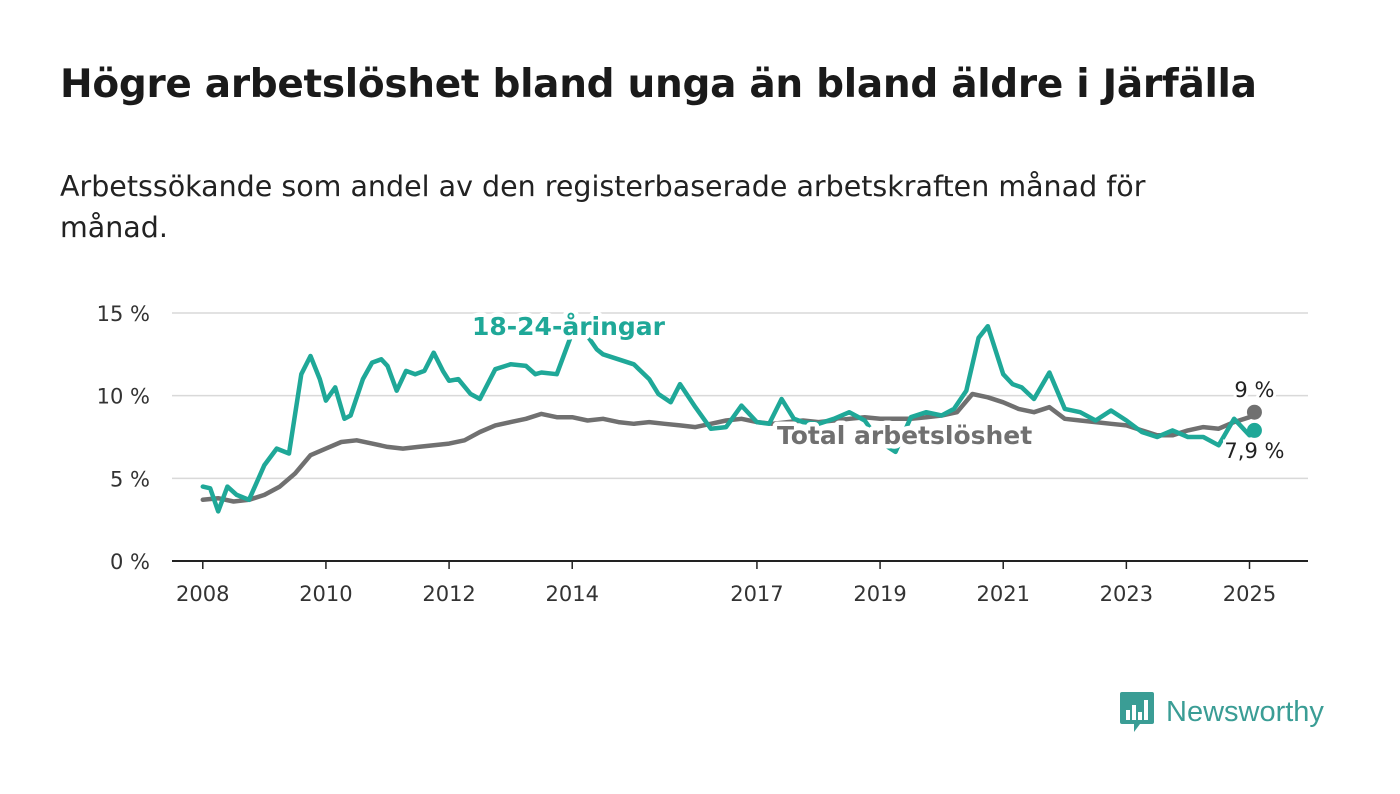 The height and width of the screenshot is (794, 1400). What do you see at coordinates (728, 447) in the screenshot?
I see `total-series-line` at bounding box center [728, 447].